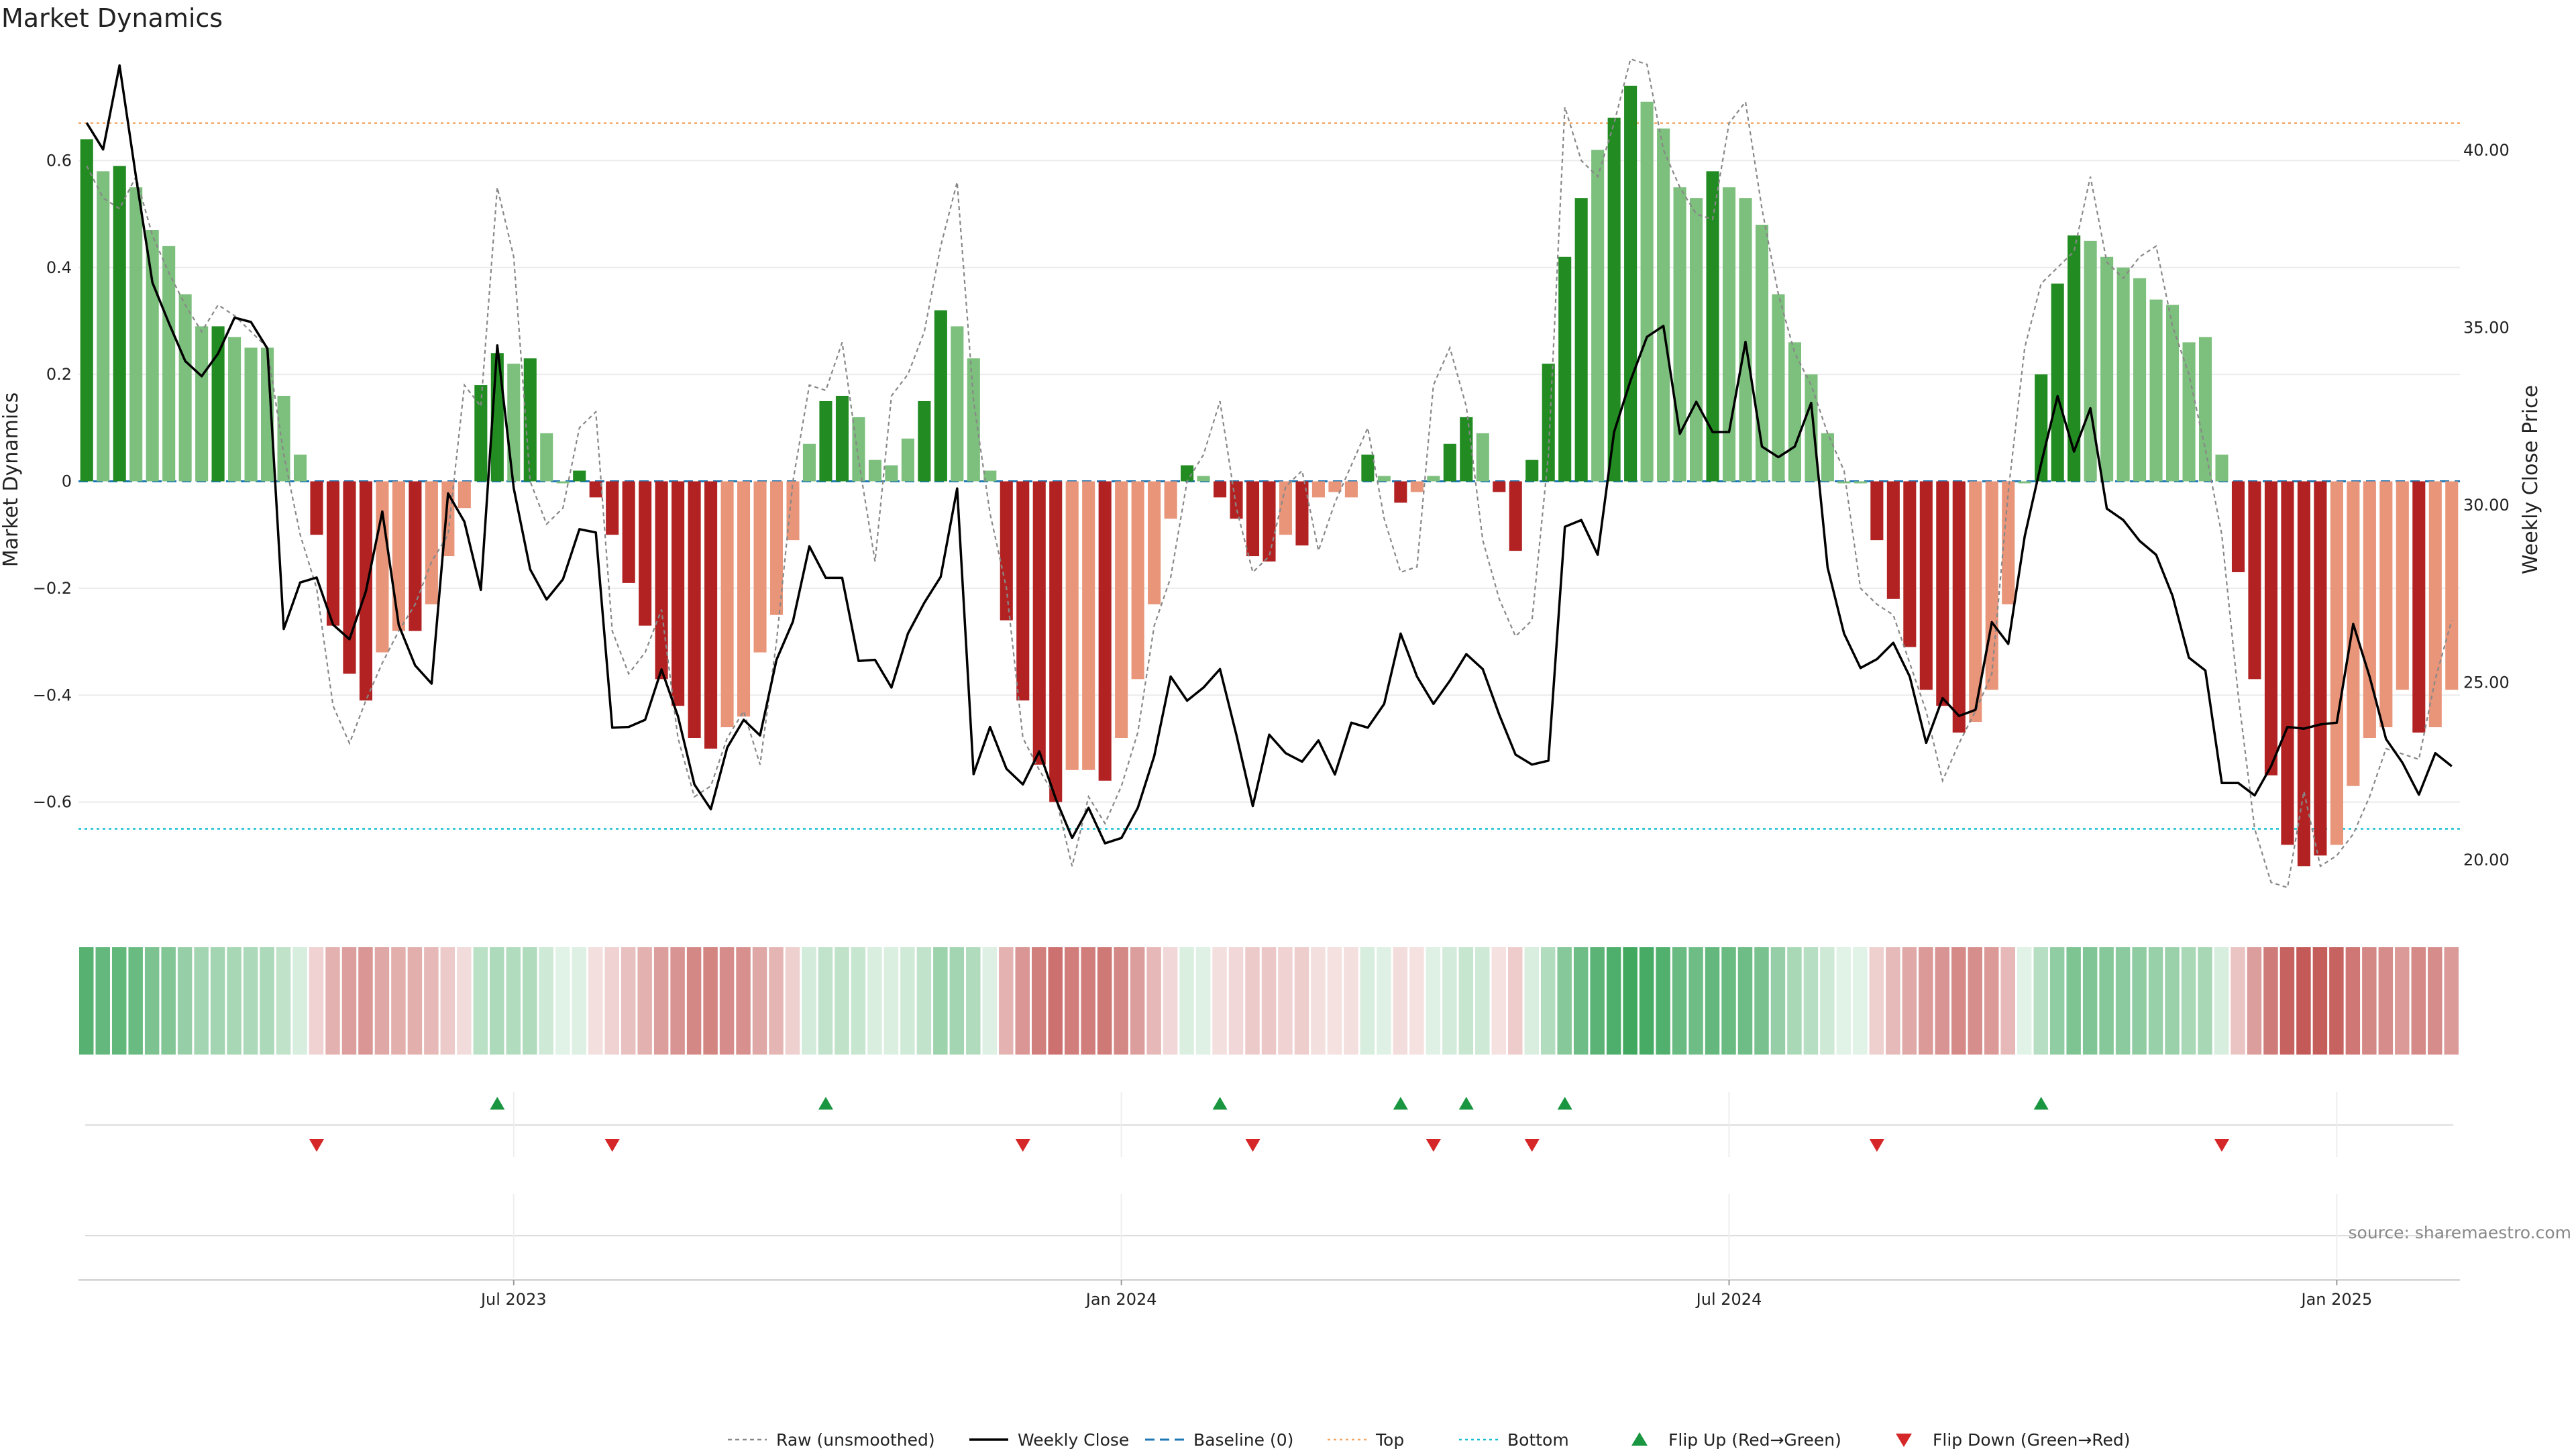  What do you see at coordinates (1269, 1124) in the screenshot?
I see `flip-markers-panel` at bounding box center [1269, 1124].